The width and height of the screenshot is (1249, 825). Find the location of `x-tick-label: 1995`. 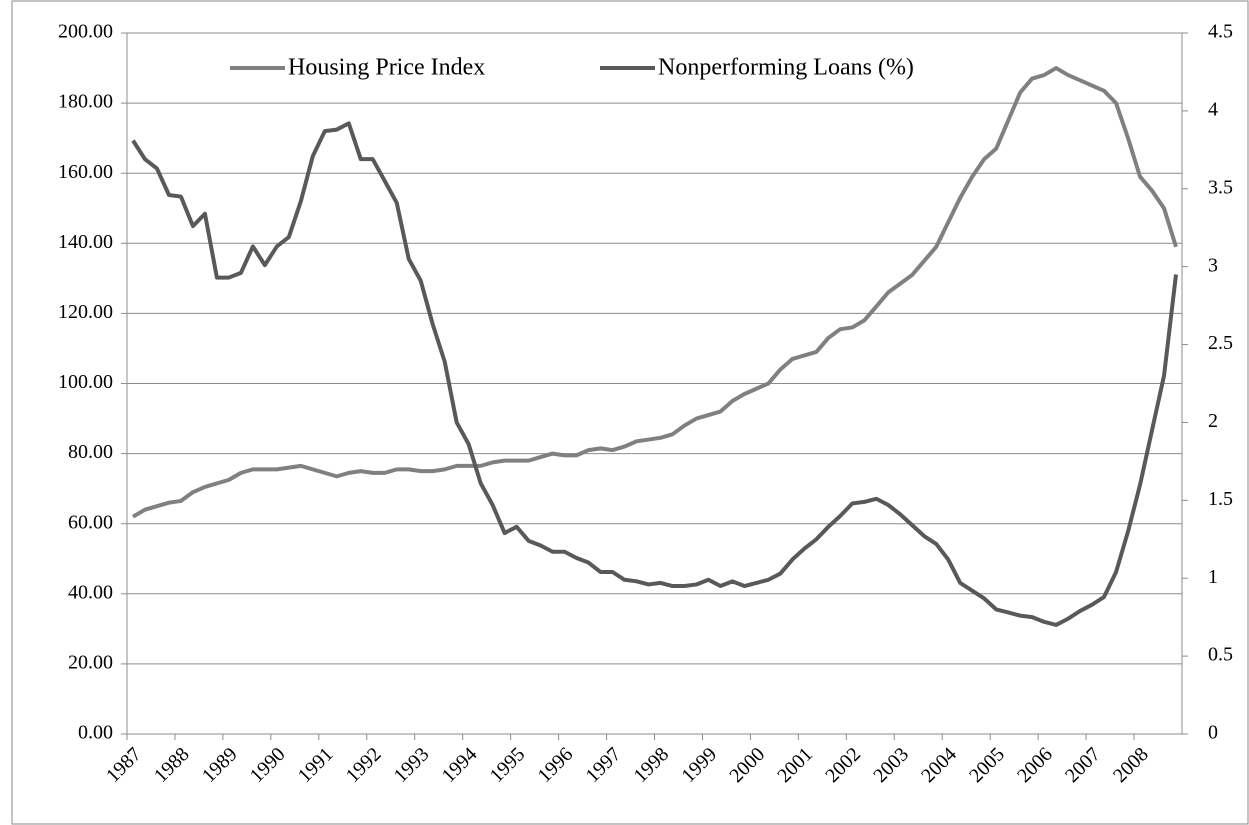

x-tick-label: 1995 is located at coordinates (508, 765).